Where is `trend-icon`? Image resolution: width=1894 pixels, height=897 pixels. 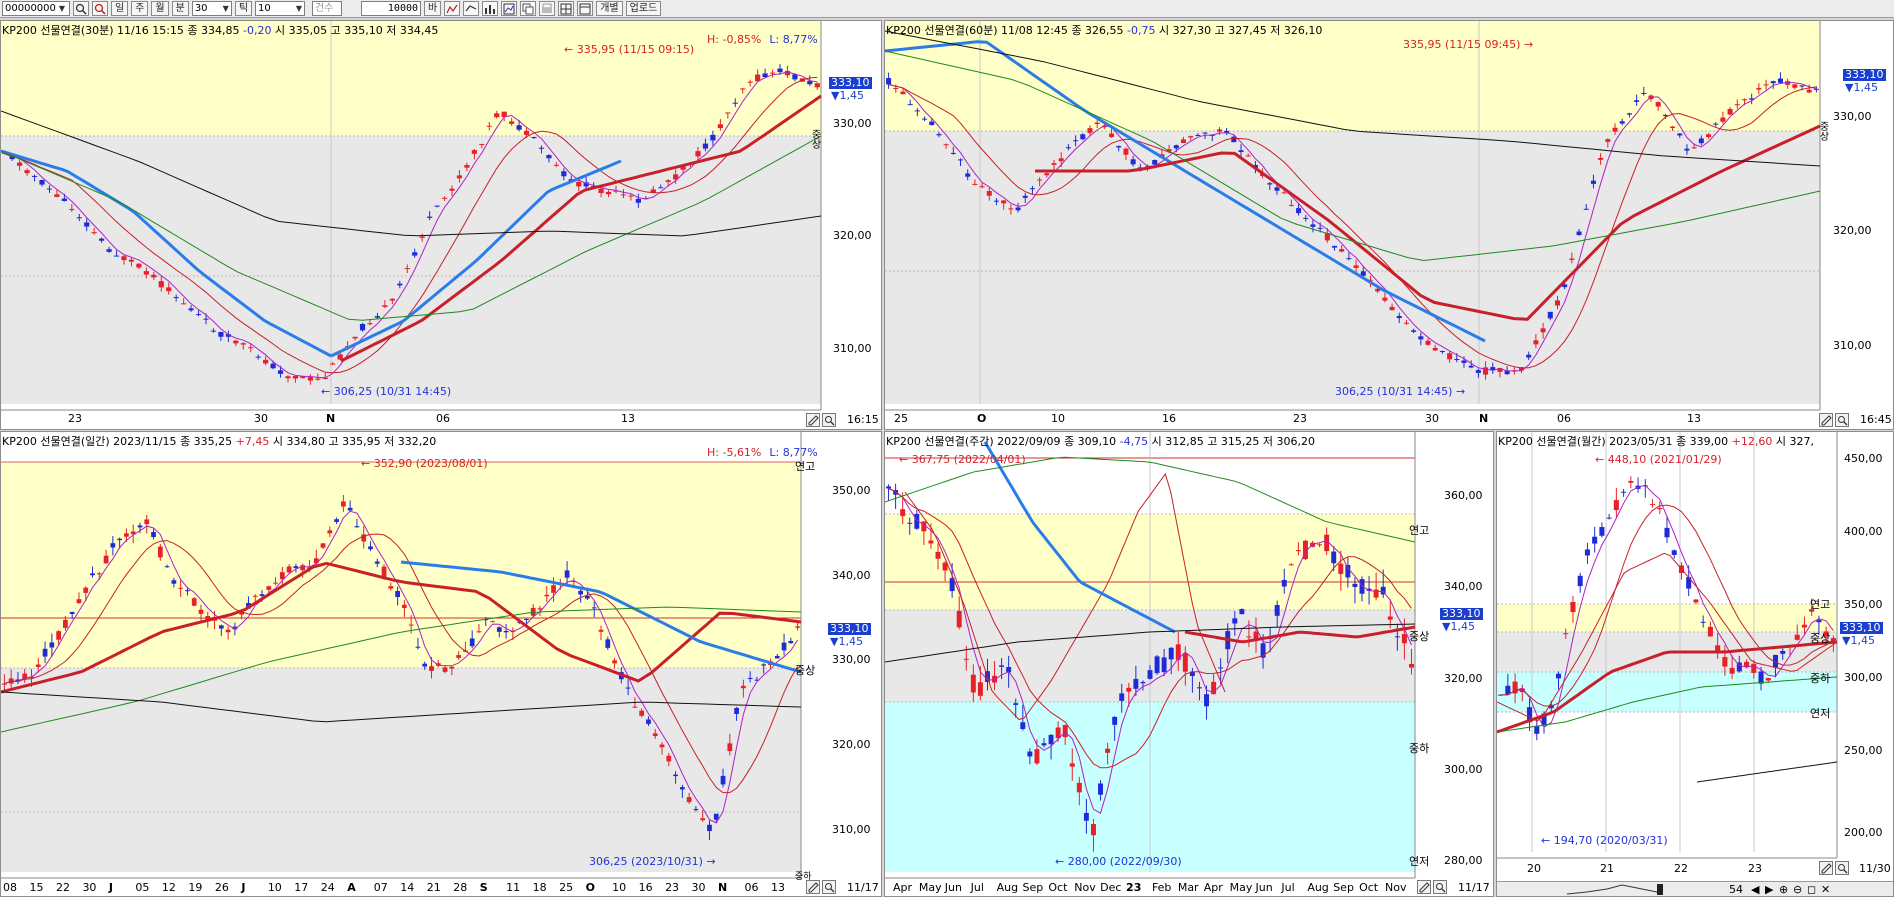 trend-icon is located at coordinates (471, 8).